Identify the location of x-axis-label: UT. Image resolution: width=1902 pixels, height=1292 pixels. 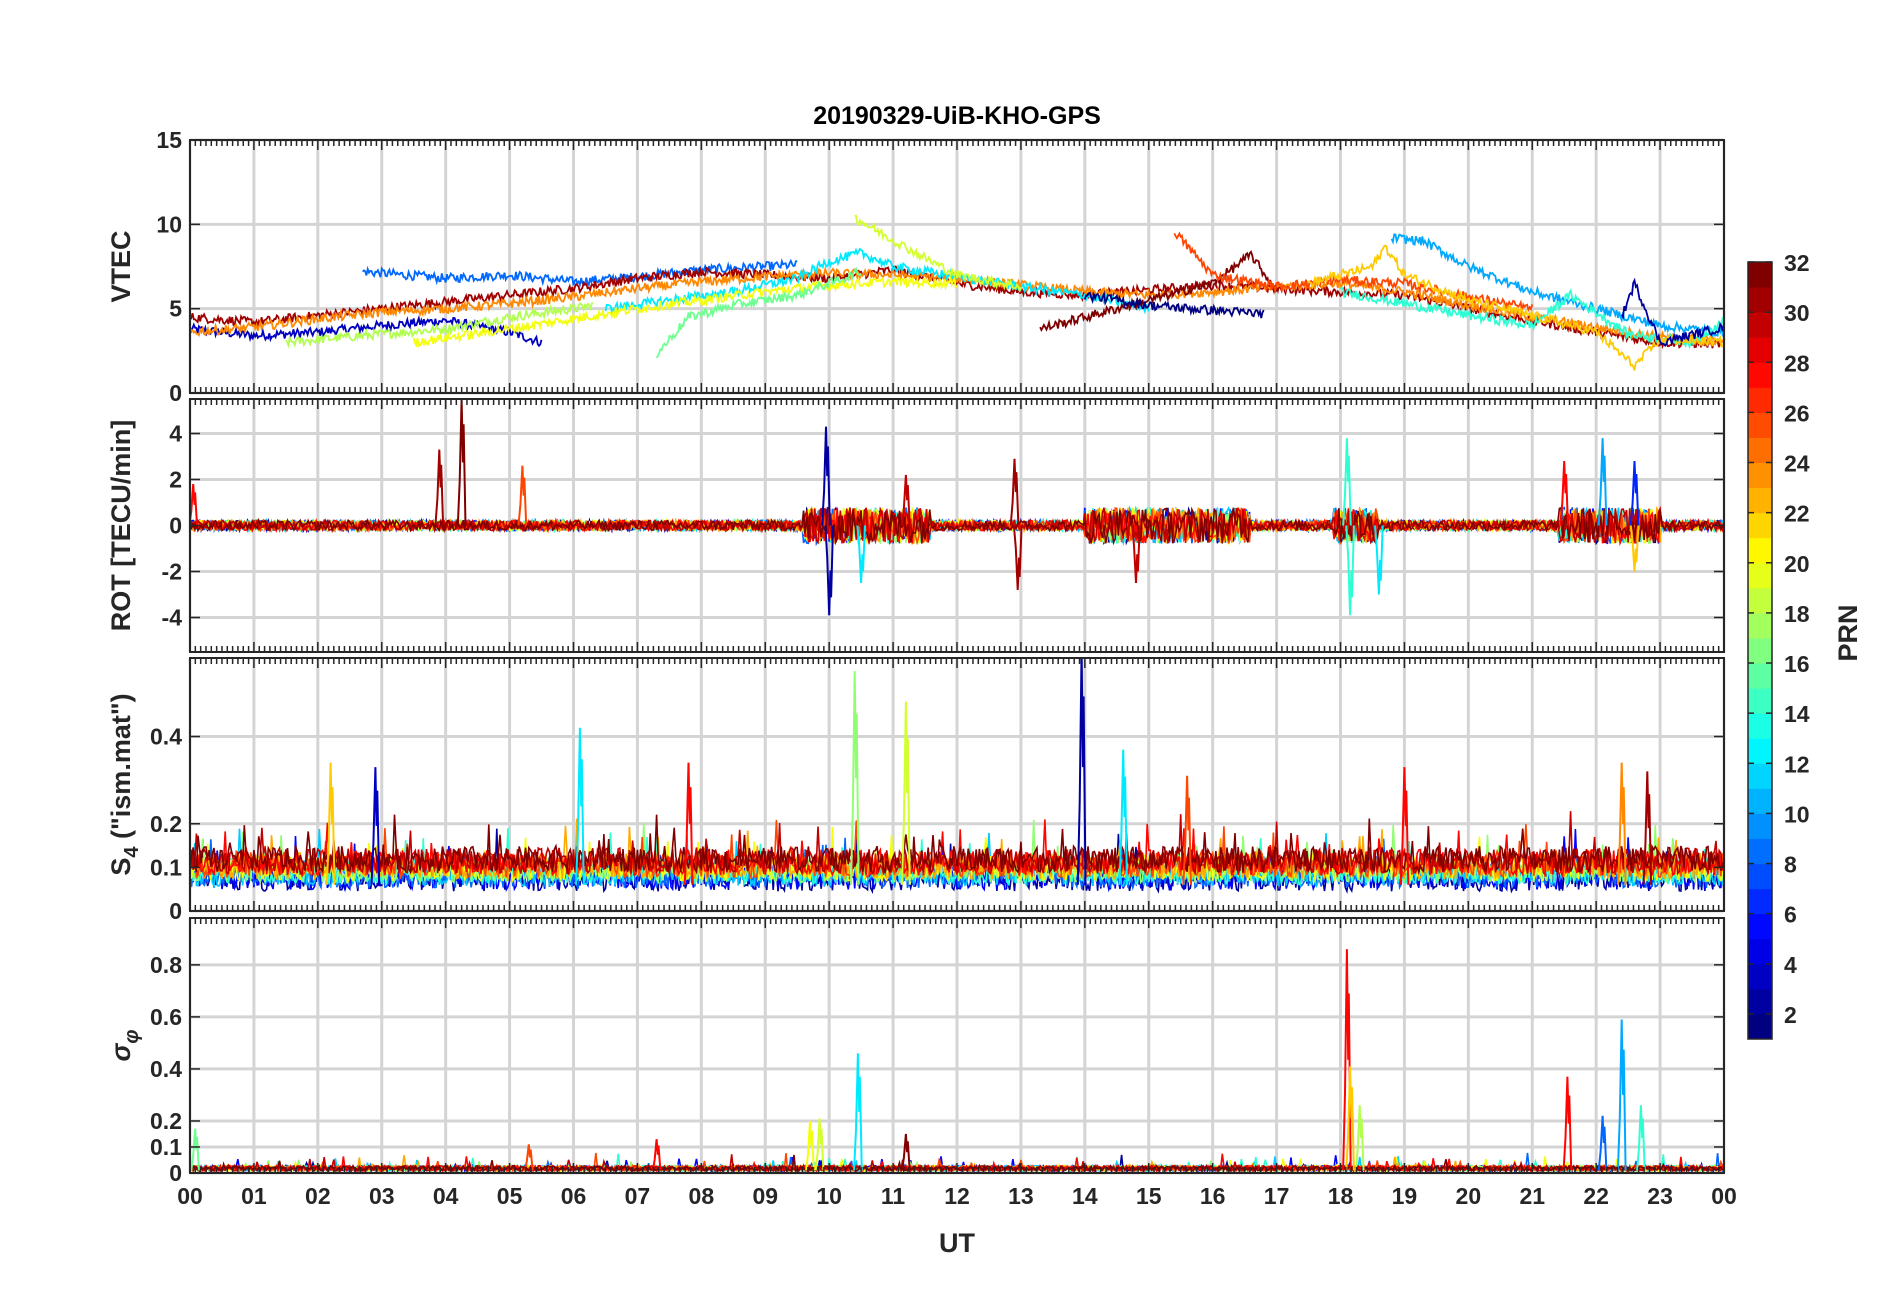
(957, 1243).